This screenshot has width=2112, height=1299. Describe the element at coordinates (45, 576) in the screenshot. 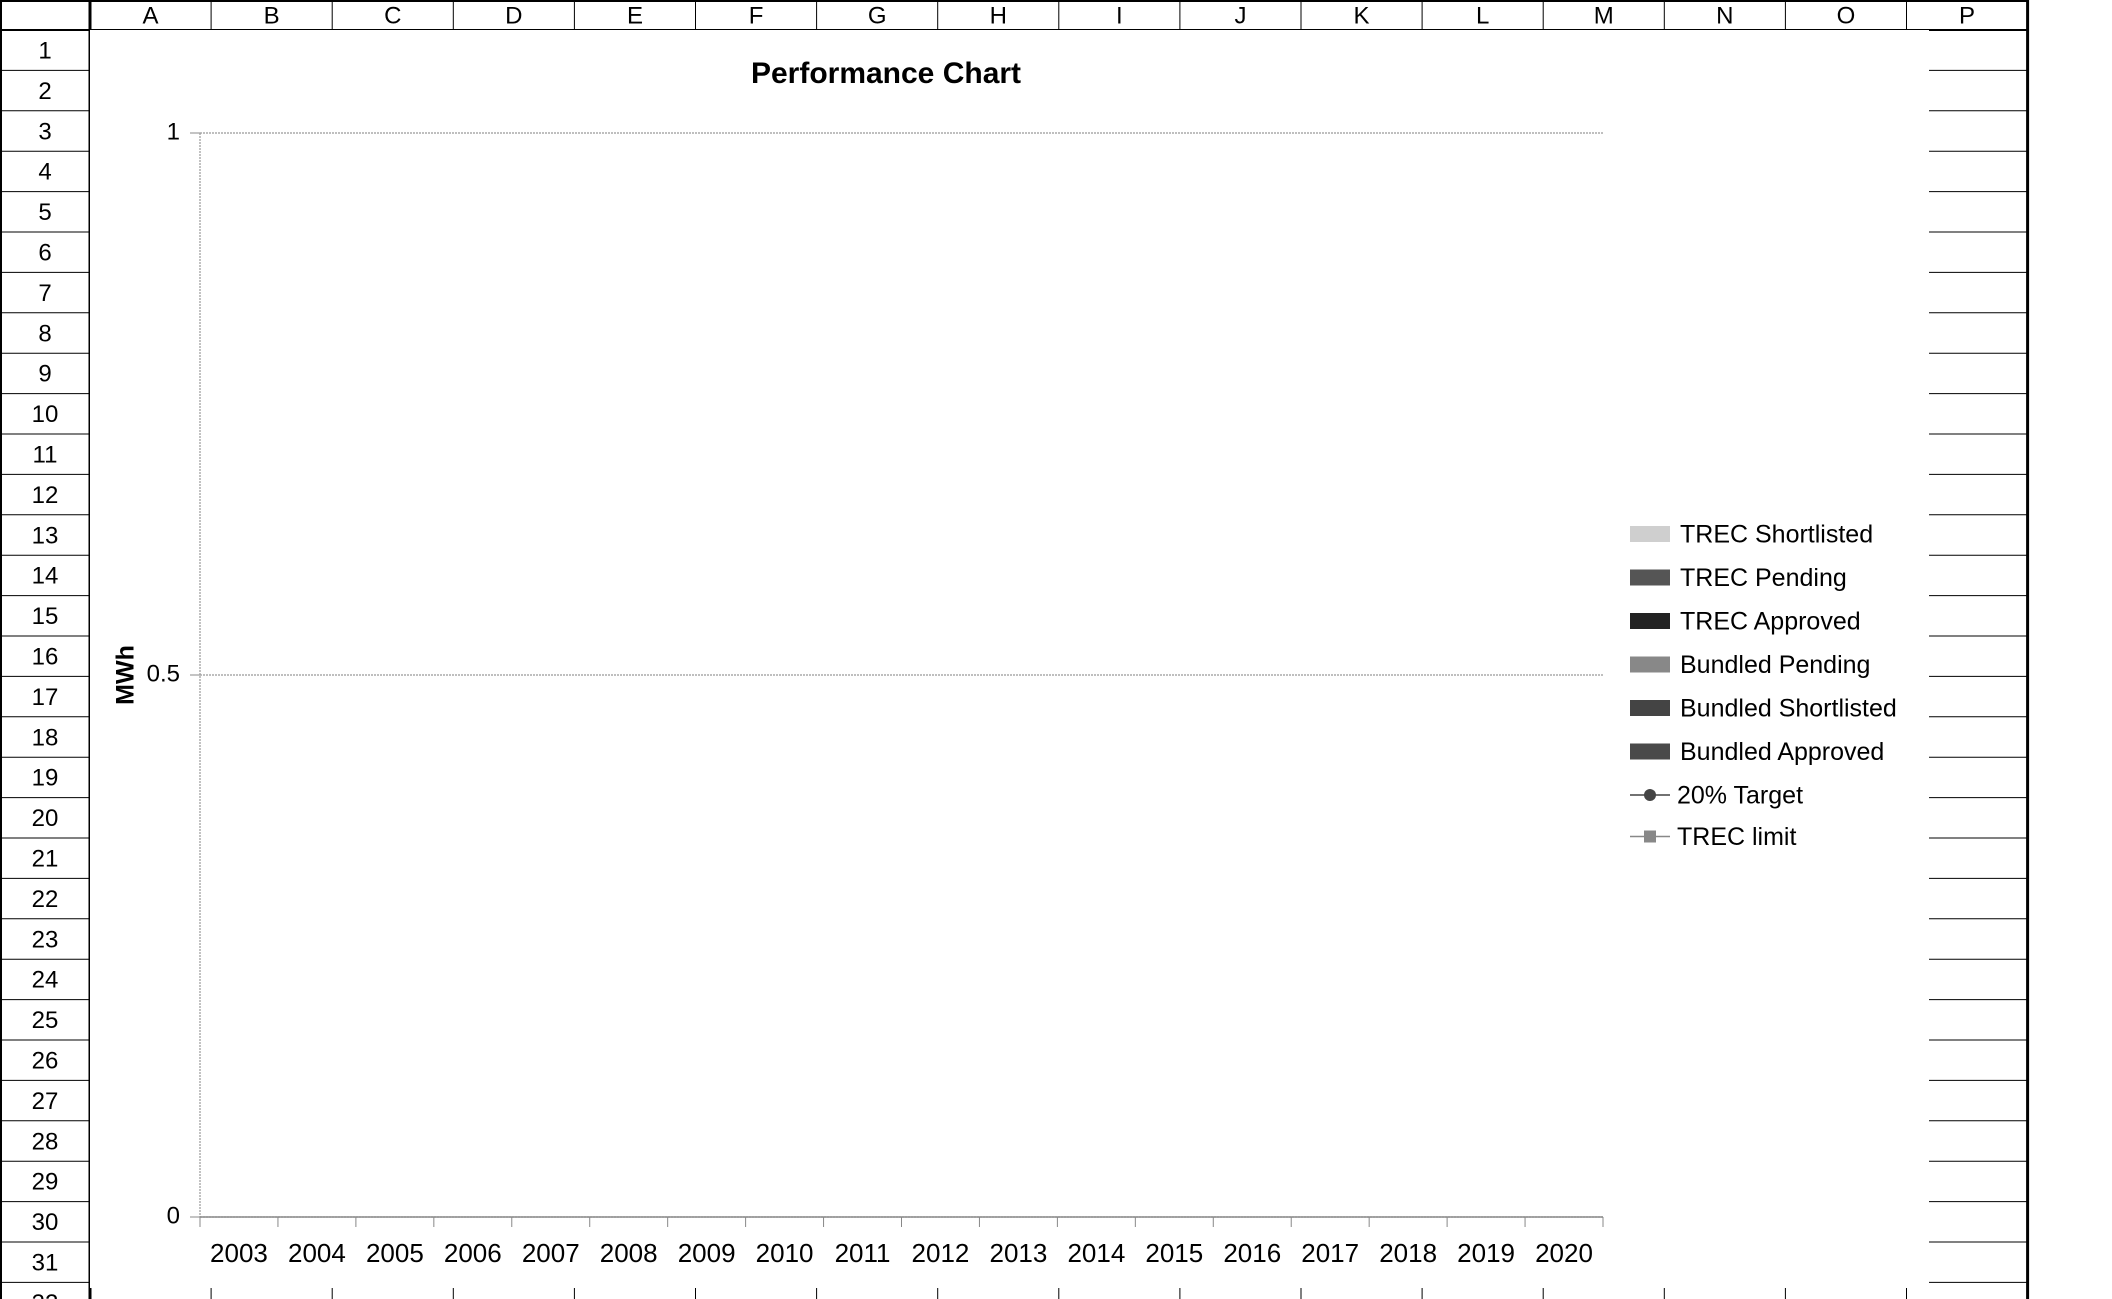

I see `row-header: 14` at that location.